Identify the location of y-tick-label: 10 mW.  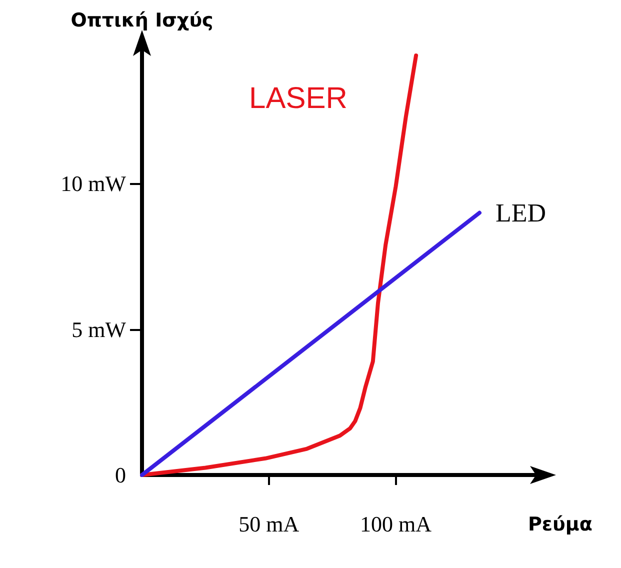
(93, 183).